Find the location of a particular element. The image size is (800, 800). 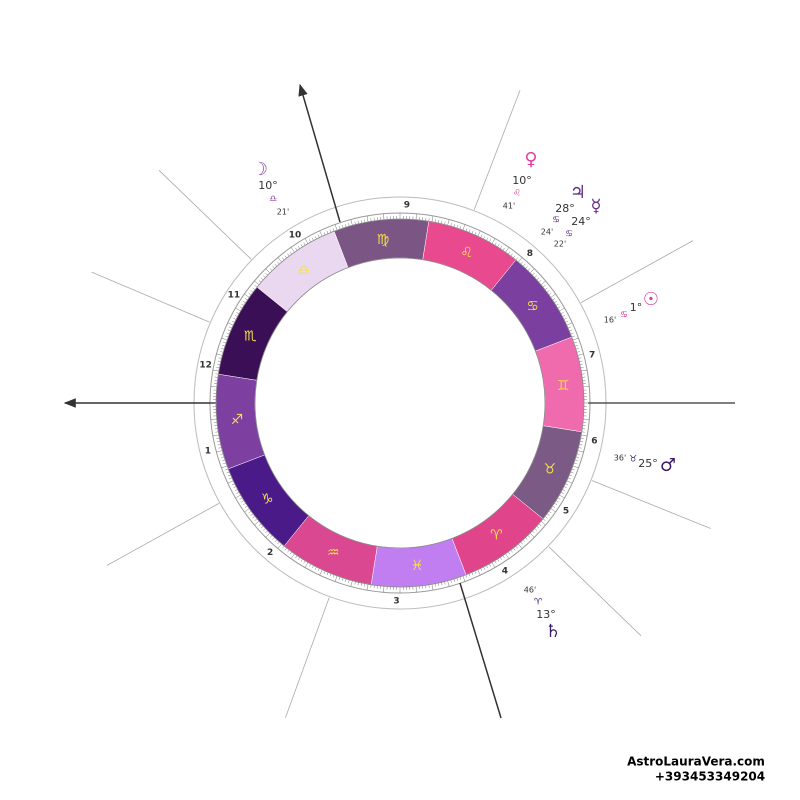

inner-circle is located at coordinates (400, 403).